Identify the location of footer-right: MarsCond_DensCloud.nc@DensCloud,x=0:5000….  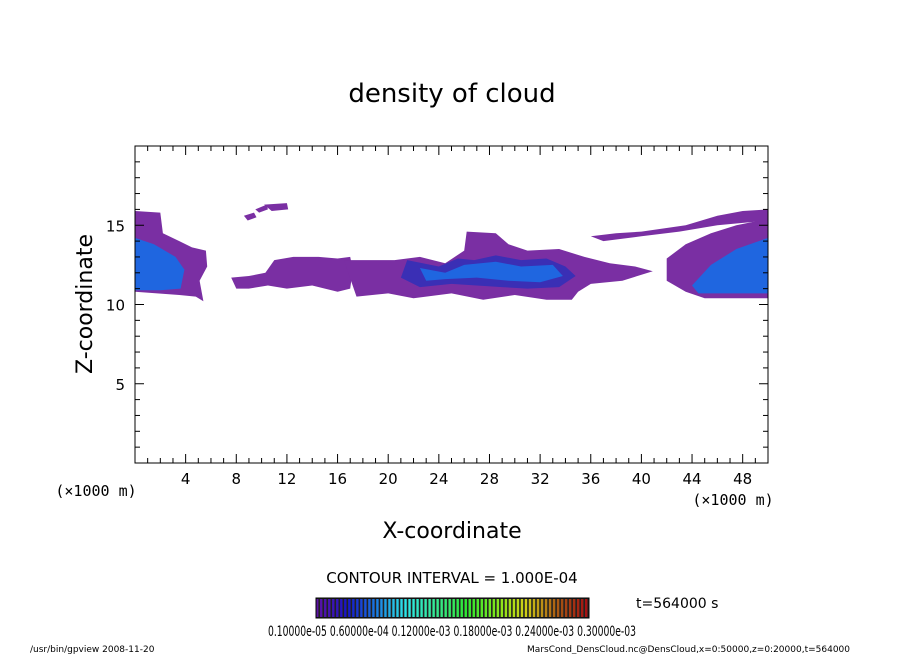
(688, 649).